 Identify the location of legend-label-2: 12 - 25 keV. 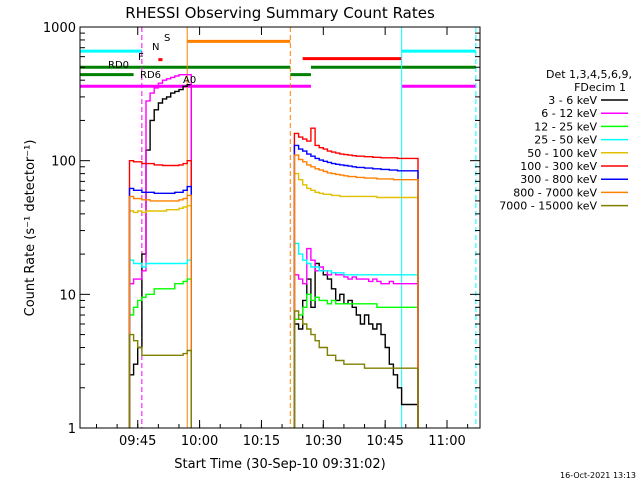
(565, 126).